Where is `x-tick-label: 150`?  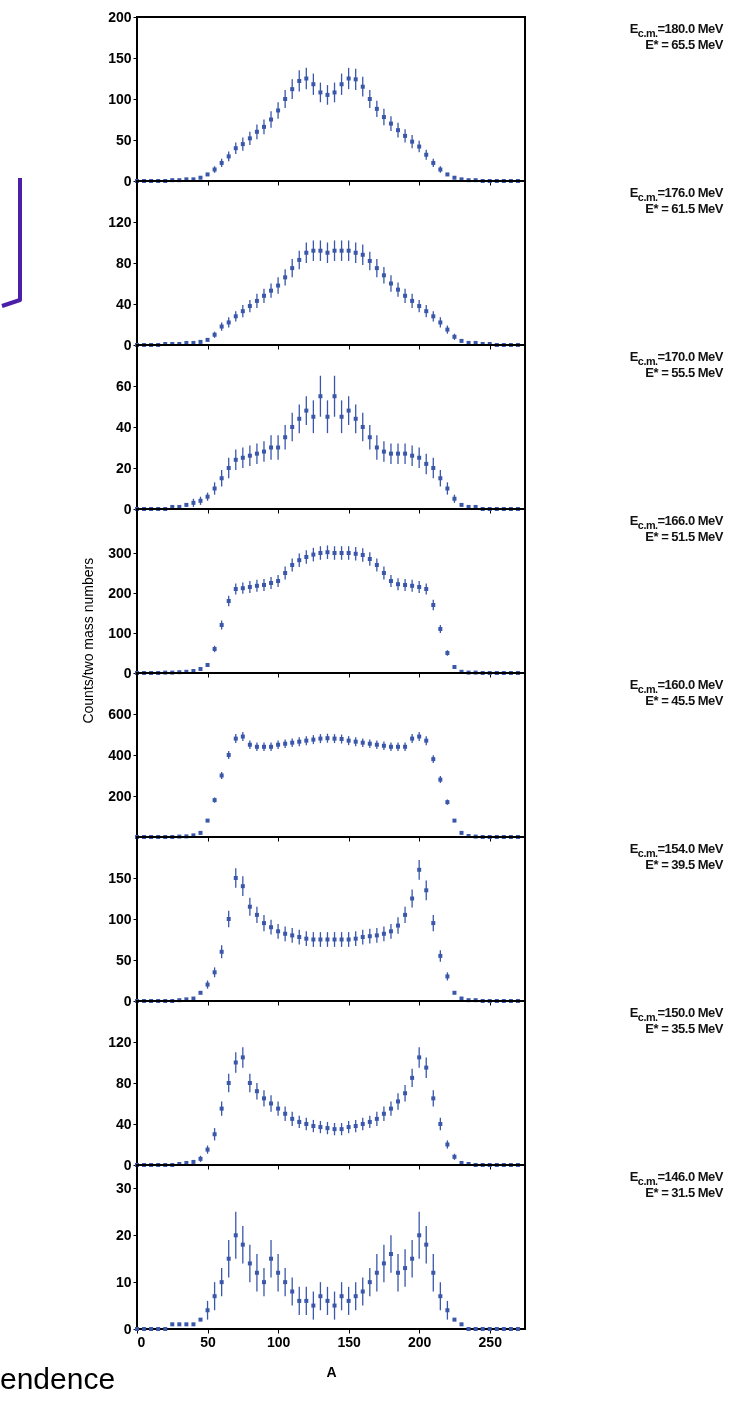
x-tick-label: 150 is located at coordinates (349, 1341).